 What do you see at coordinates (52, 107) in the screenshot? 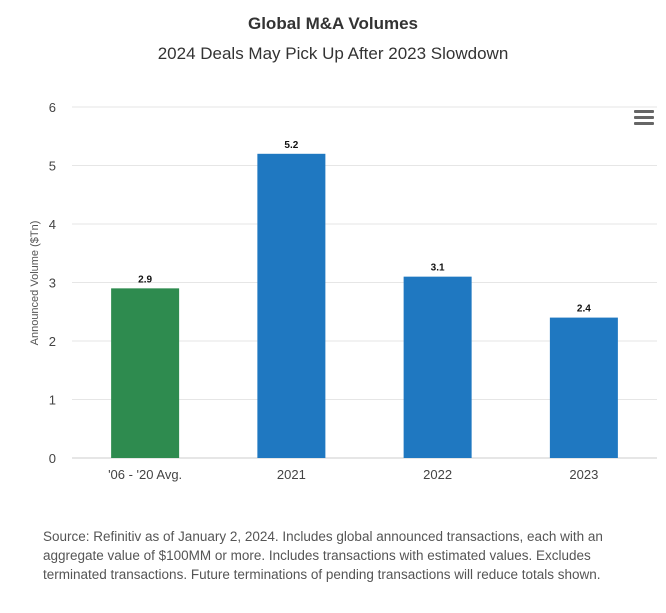
I see `y-tick-label: 6` at bounding box center [52, 107].